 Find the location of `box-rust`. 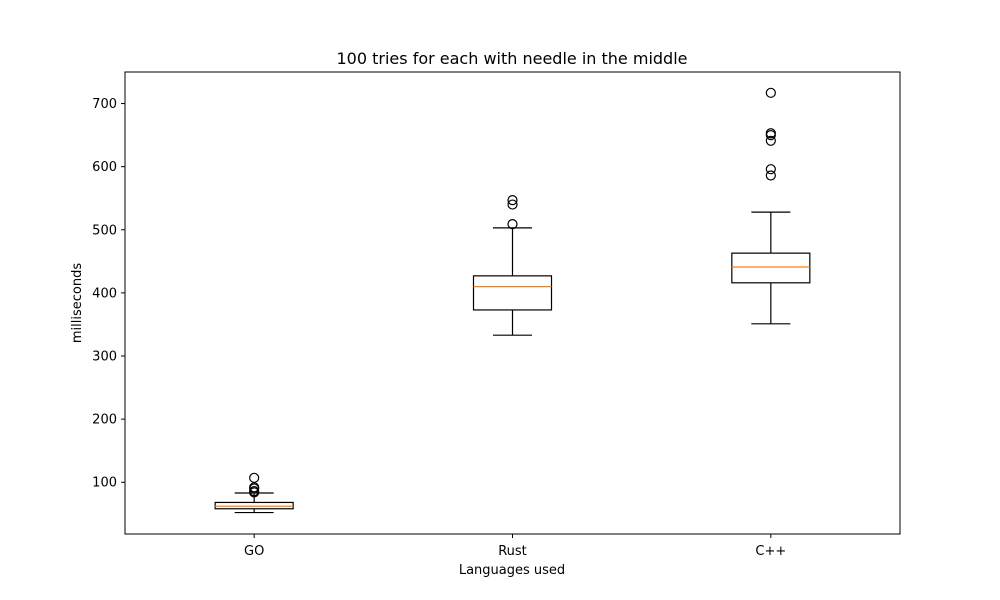

box-rust is located at coordinates (512, 265).